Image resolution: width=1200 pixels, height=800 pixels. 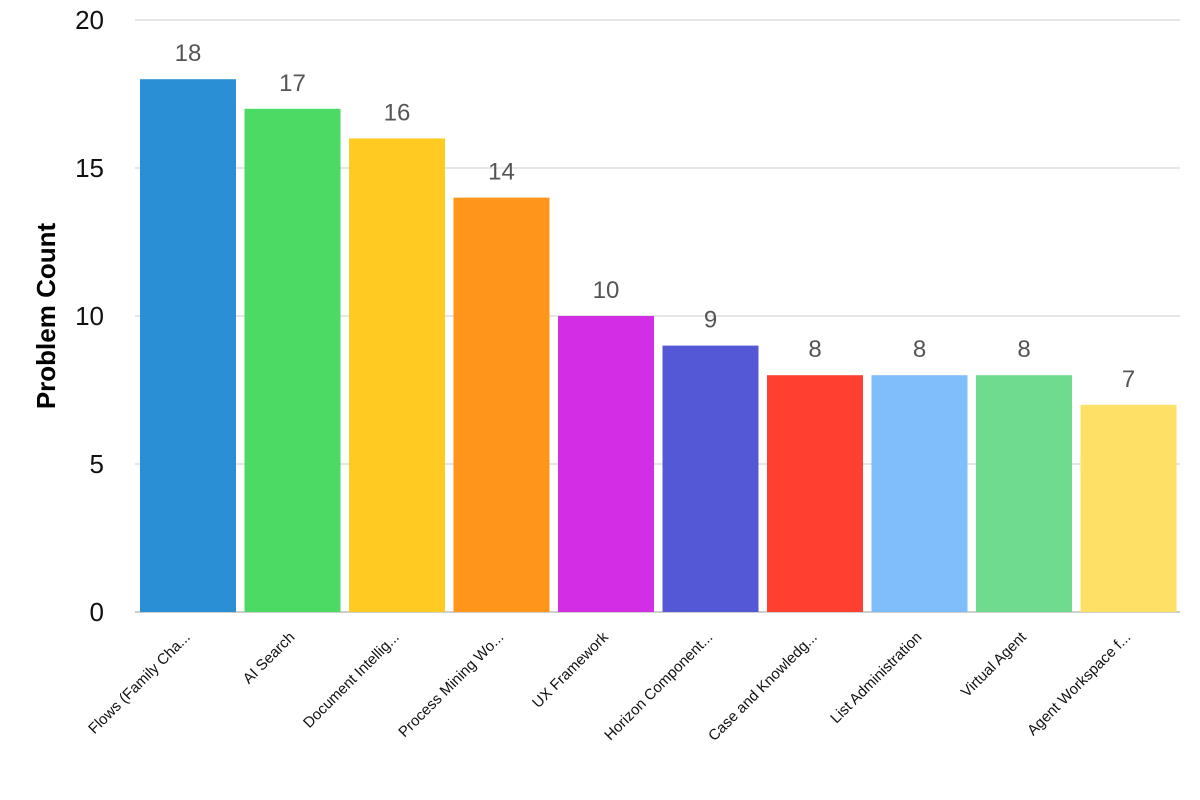 I want to click on y-tick-label: 0, so click(x=97, y=612).